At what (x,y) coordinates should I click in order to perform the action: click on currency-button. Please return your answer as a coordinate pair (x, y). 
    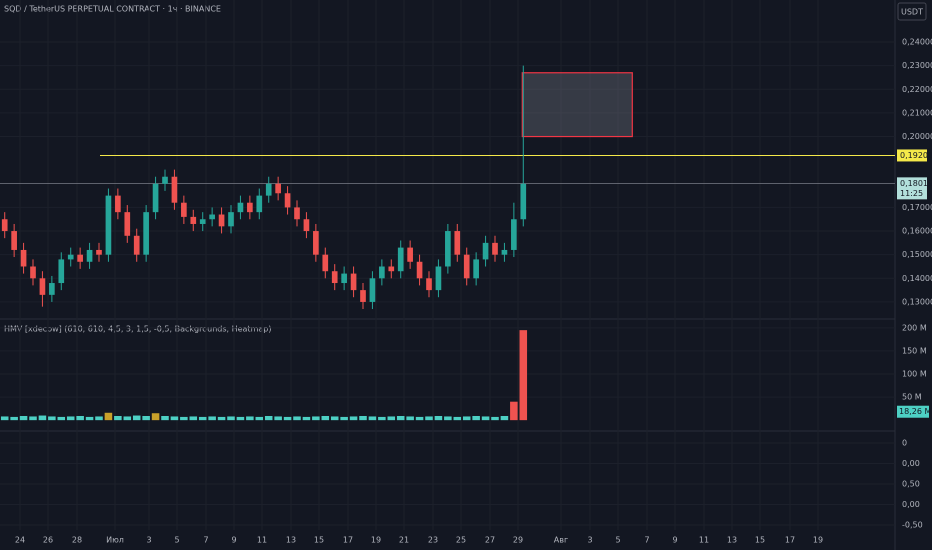
    Looking at the image, I should click on (912, 11).